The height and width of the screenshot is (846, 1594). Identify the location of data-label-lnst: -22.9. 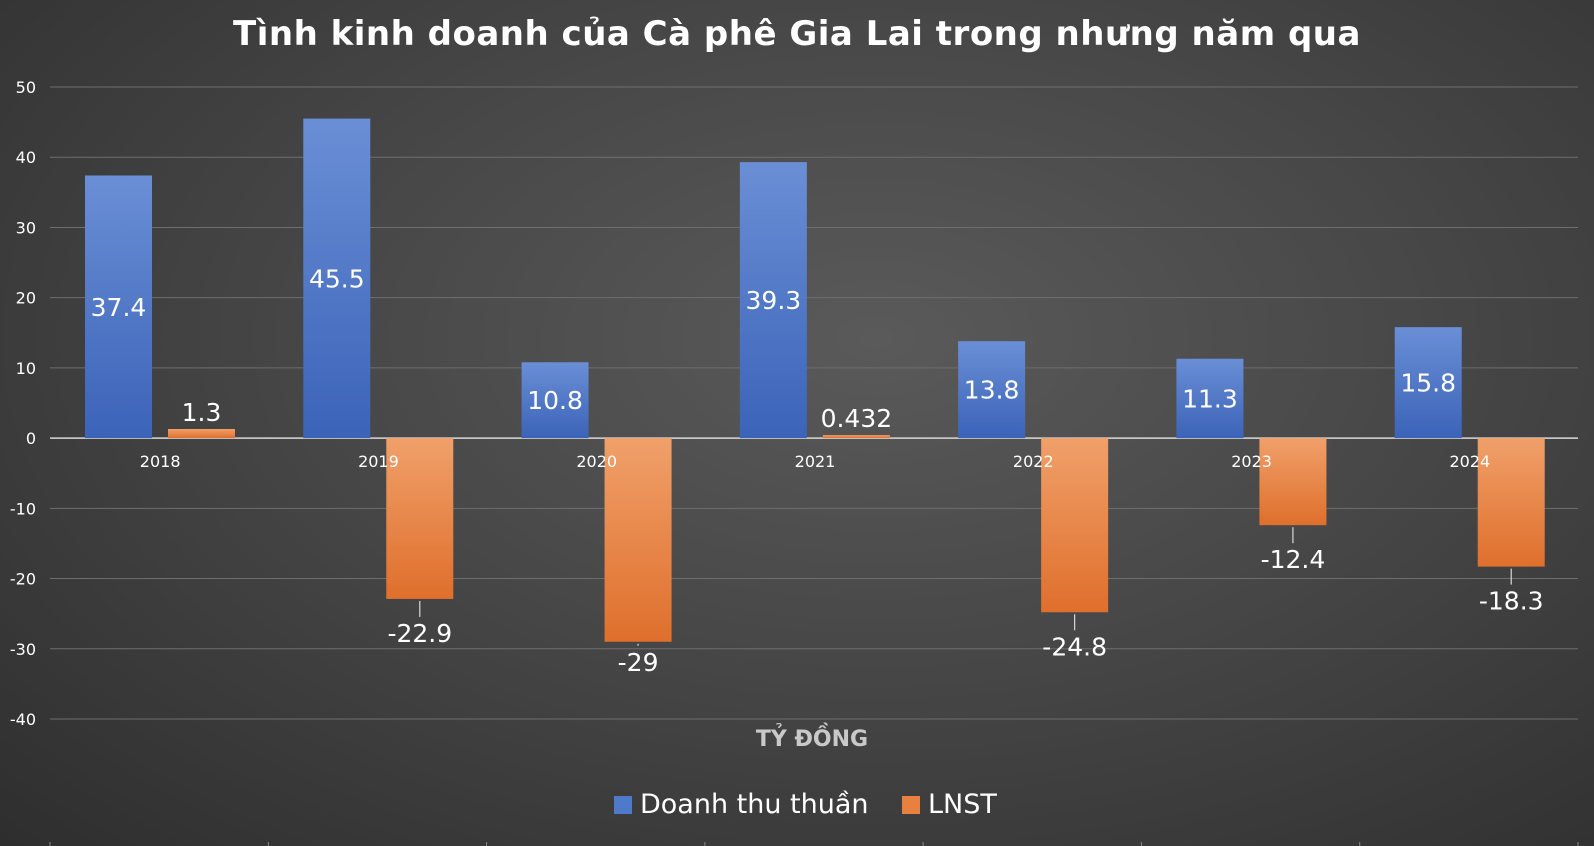
(419, 633).